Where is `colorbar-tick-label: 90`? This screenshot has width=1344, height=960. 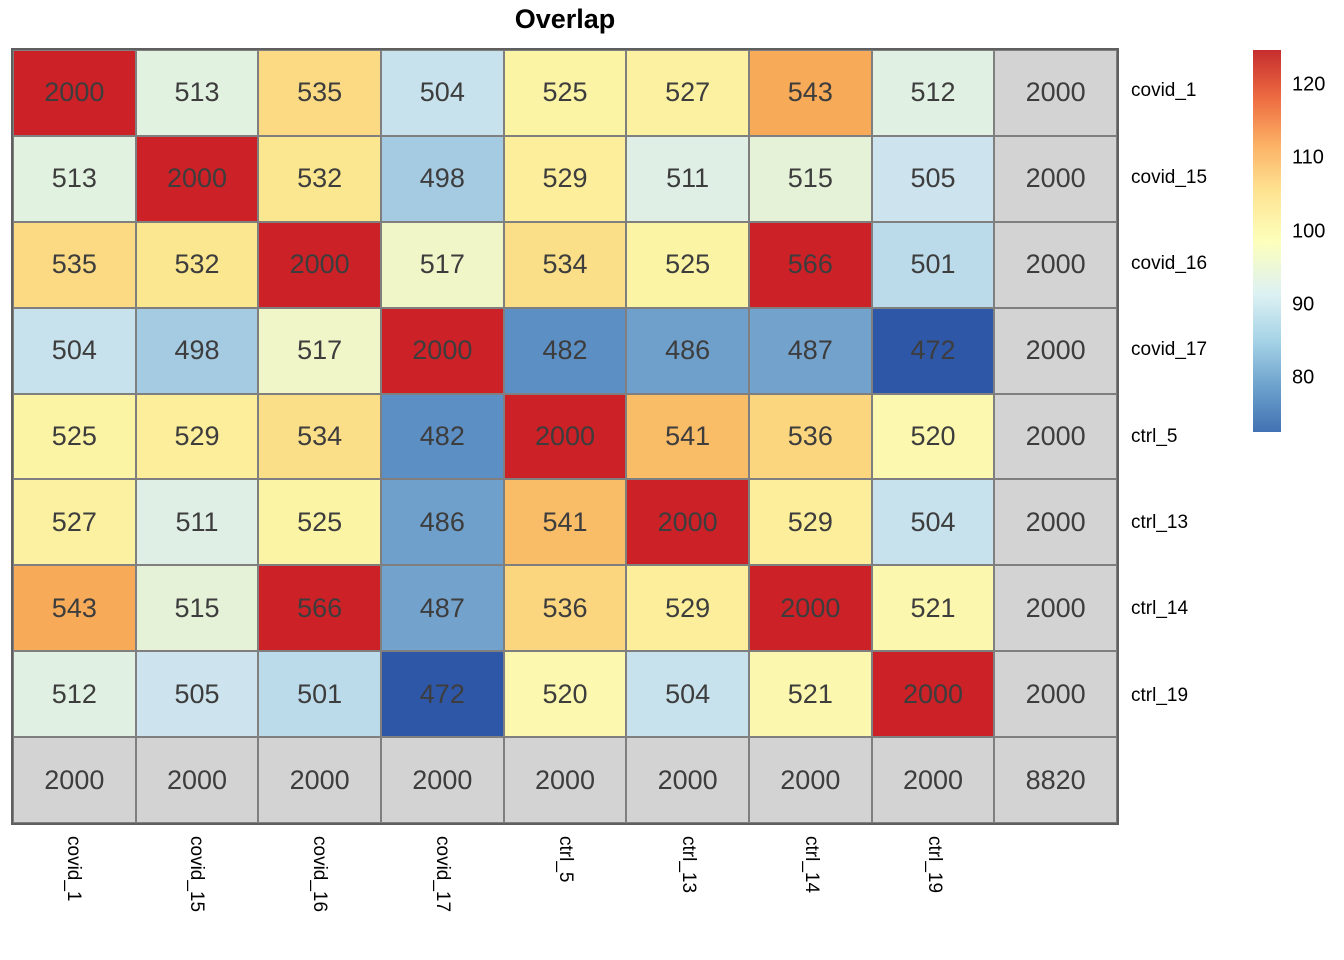
colorbar-tick-label: 90 is located at coordinates (1303, 304).